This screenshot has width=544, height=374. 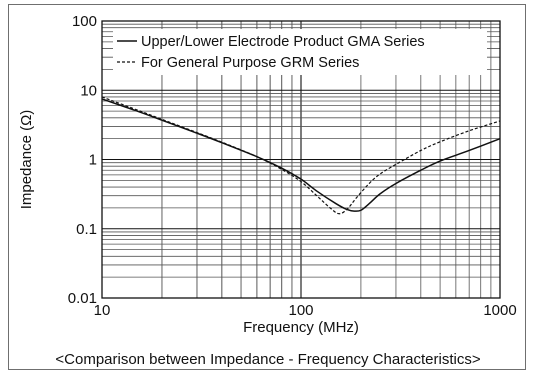 What do you see at coordinates (499, 310) in the screenshot?
I see `x-tick-label: 1000` at bounding box center [499, 310].